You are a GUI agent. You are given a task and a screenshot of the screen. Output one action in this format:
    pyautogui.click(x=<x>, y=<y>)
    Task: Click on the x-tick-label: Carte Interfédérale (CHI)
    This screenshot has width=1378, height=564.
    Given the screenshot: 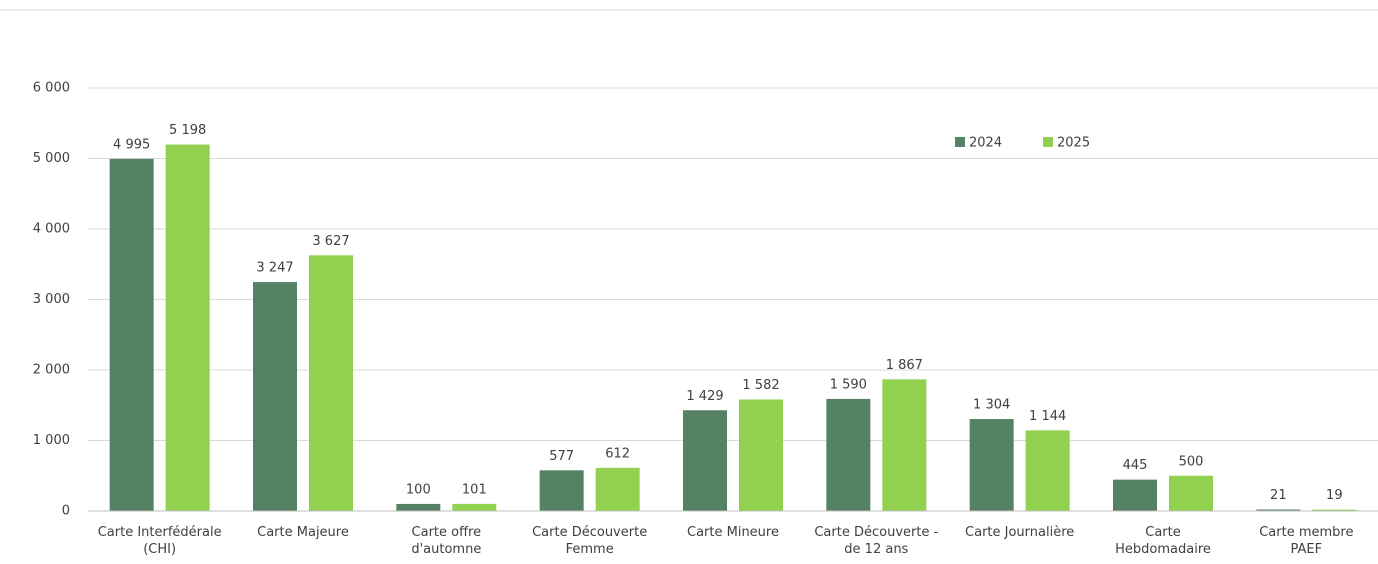 What is the action you would take?
    pyautogui.click(x=159, y=541)
    